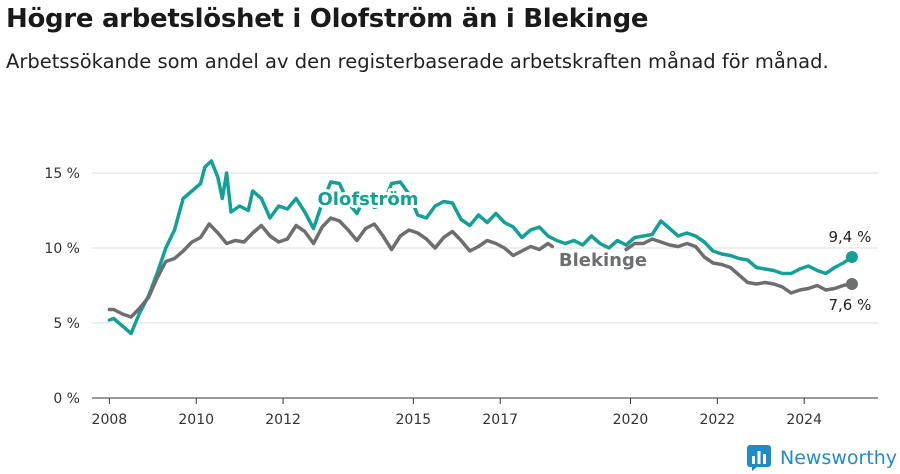 This screenshot has width=900, height=474. Describe the element at coordinates (414, 420) in the screenshot. I see `x-tick-label: 2015` at that location.